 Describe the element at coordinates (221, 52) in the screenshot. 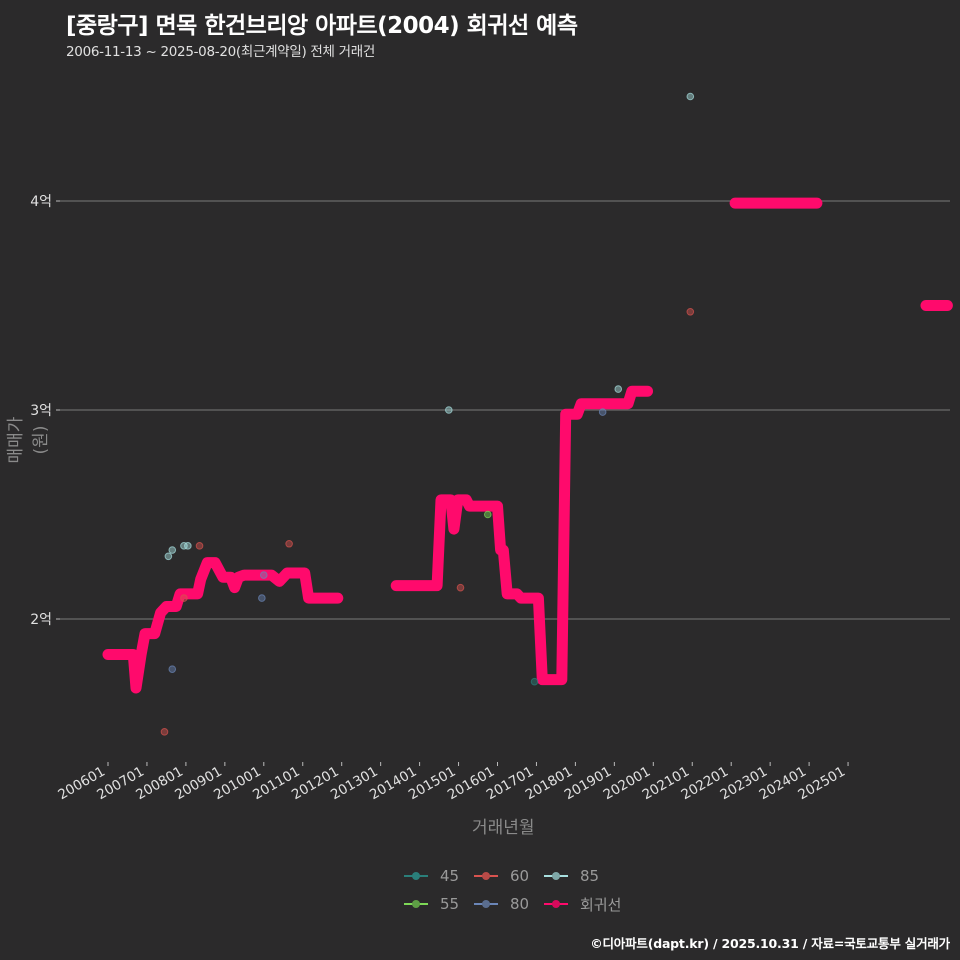

I see `chart-subtitle: 2006-11-13 ~ 2025-08-20(최근계약일) 전체 거래건` at that location.